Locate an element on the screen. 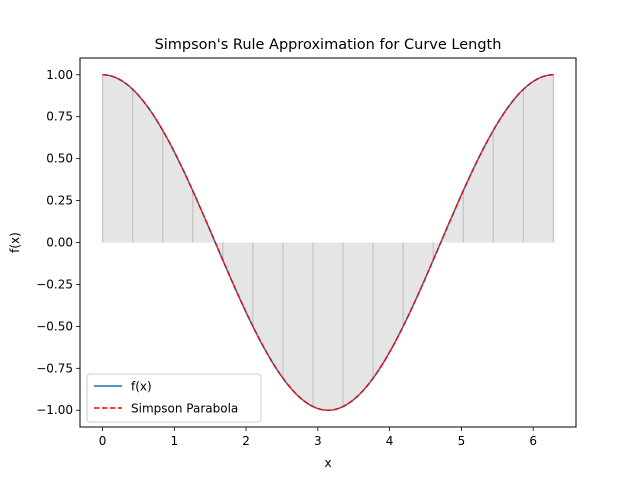  x-tick-label: 3 is located at coordinates (318, 441).